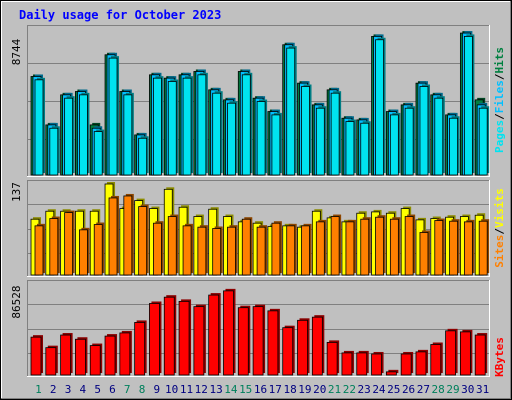 Image resolution: width=512 pixels, height=400 pixels. What do you see at coordinates (499, 231) in the screenshot?
I see `legend-sep-3: /` at bounding box center [499, 231].